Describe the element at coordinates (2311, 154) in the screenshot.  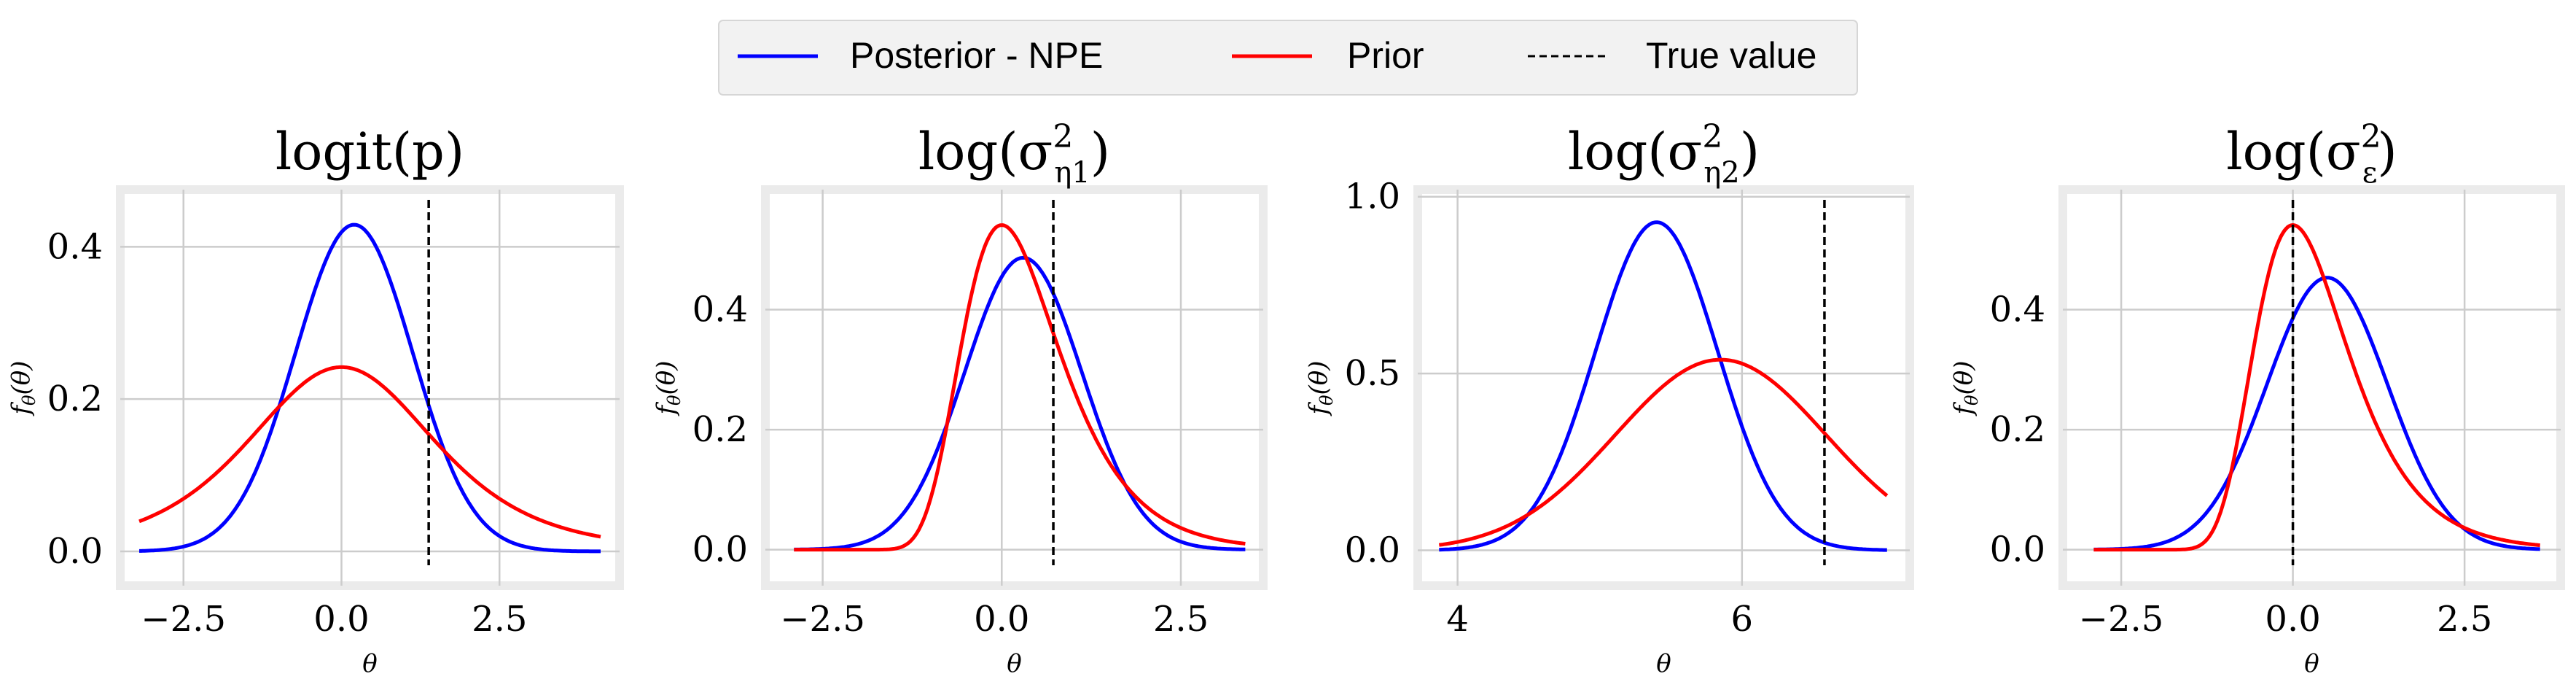
I see `panel-title: log(σ2 ε)` at that location.